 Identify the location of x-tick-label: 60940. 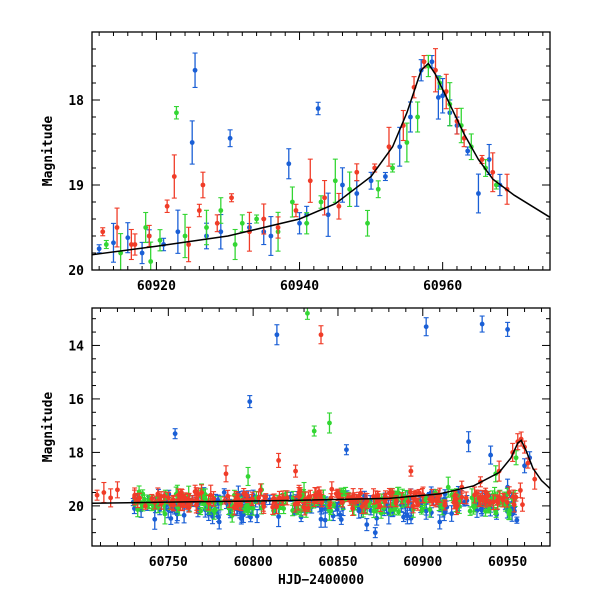
(299, 286).